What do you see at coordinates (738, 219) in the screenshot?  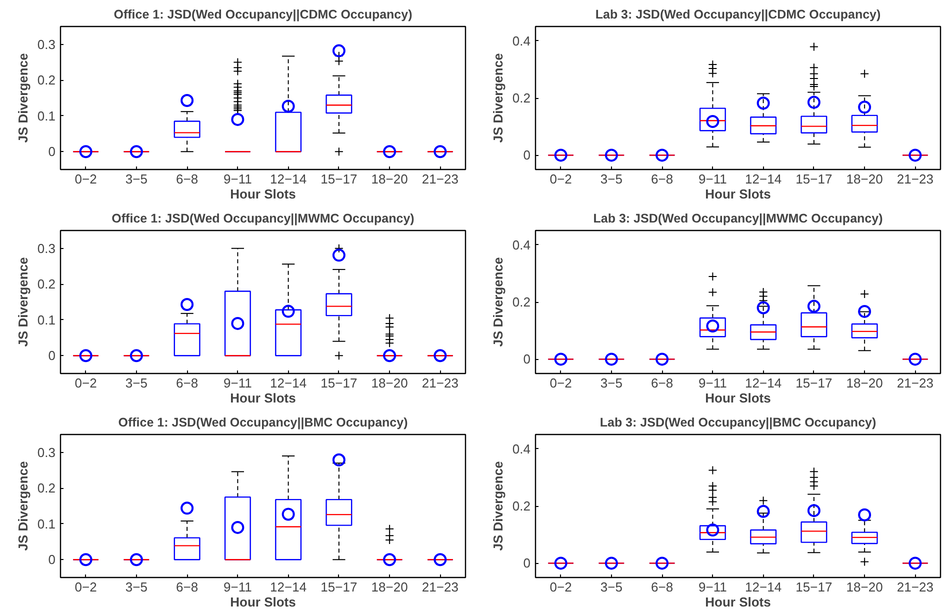 I see `chart-title: Lab 3: JSD(Wed Occupancy||MWMC Occupancy)` at bounding box center [738, 219].